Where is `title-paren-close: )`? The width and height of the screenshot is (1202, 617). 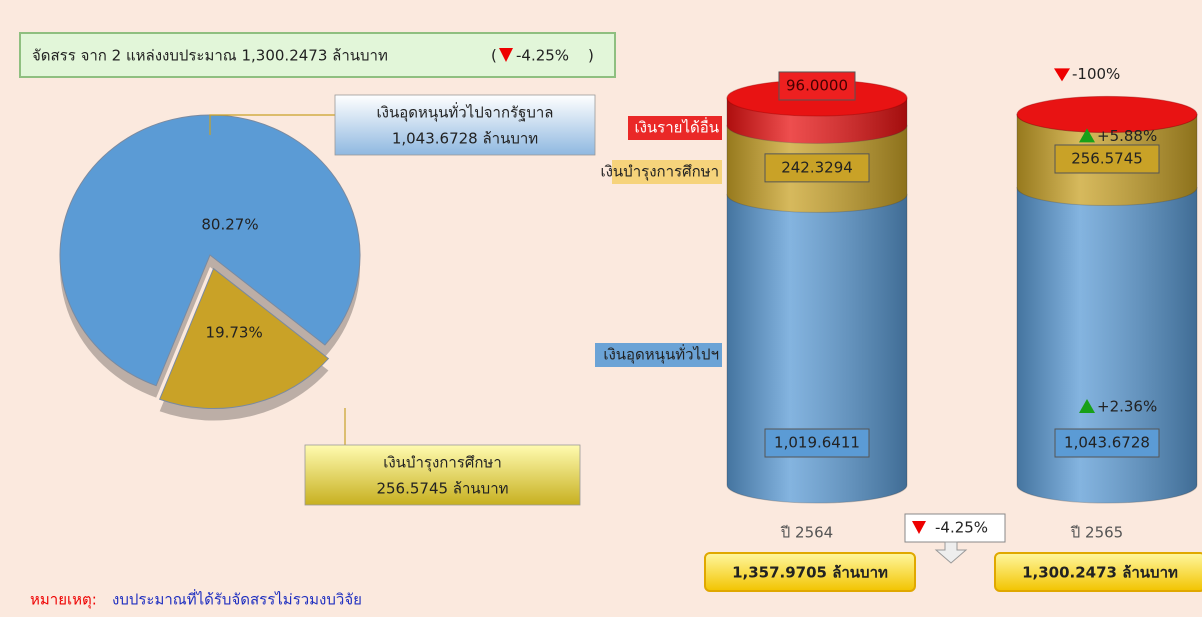 title-paren-close: ) is located at coordinates (591, 56).